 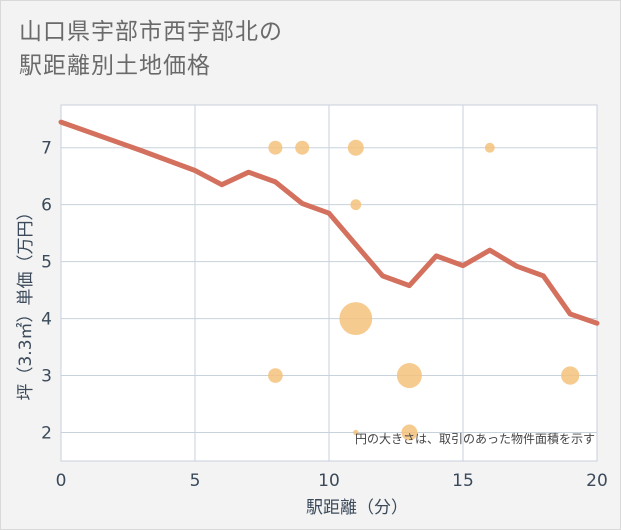 What do you see at coordinates (475, 438) in the screenshot?
I see `bubble-size-note: 円の大きさは、取引のあった物件面積を示す` at bounding box center [475, 438].